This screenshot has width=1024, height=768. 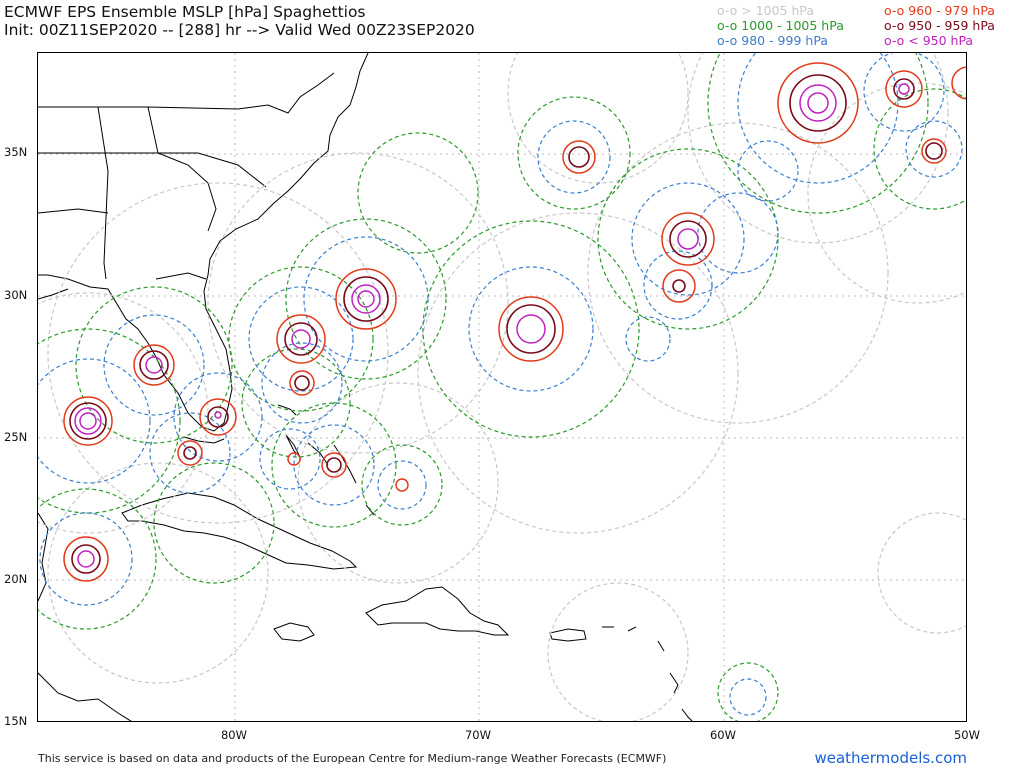 What do you see at coordinates (186, 93) in the screenshot?
I see `great-lakes-border` at bounding box center [186, 93].